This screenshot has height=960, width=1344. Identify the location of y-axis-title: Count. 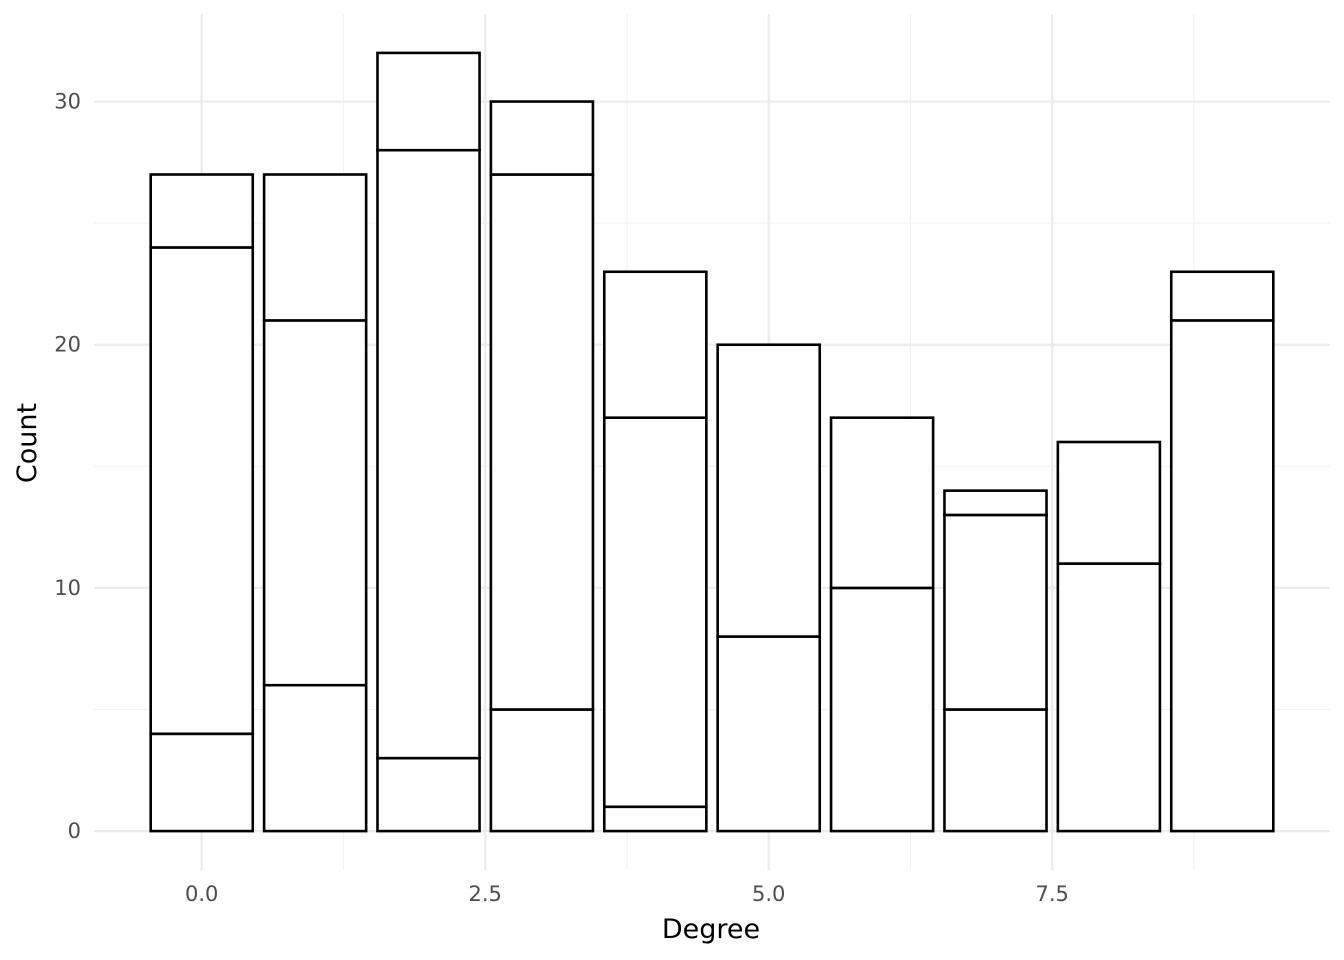
(27, 443).